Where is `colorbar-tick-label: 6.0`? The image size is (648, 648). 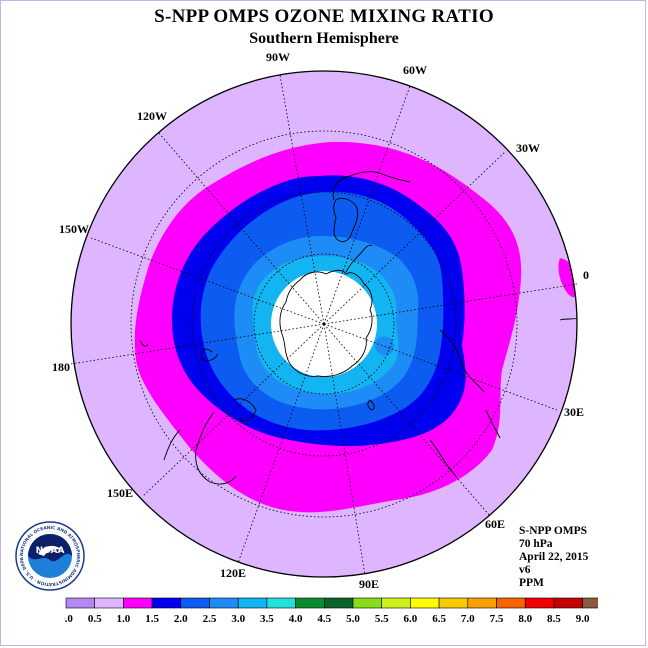 colorbar-tick-label: 6.0 is located at coordinates (411, 619).